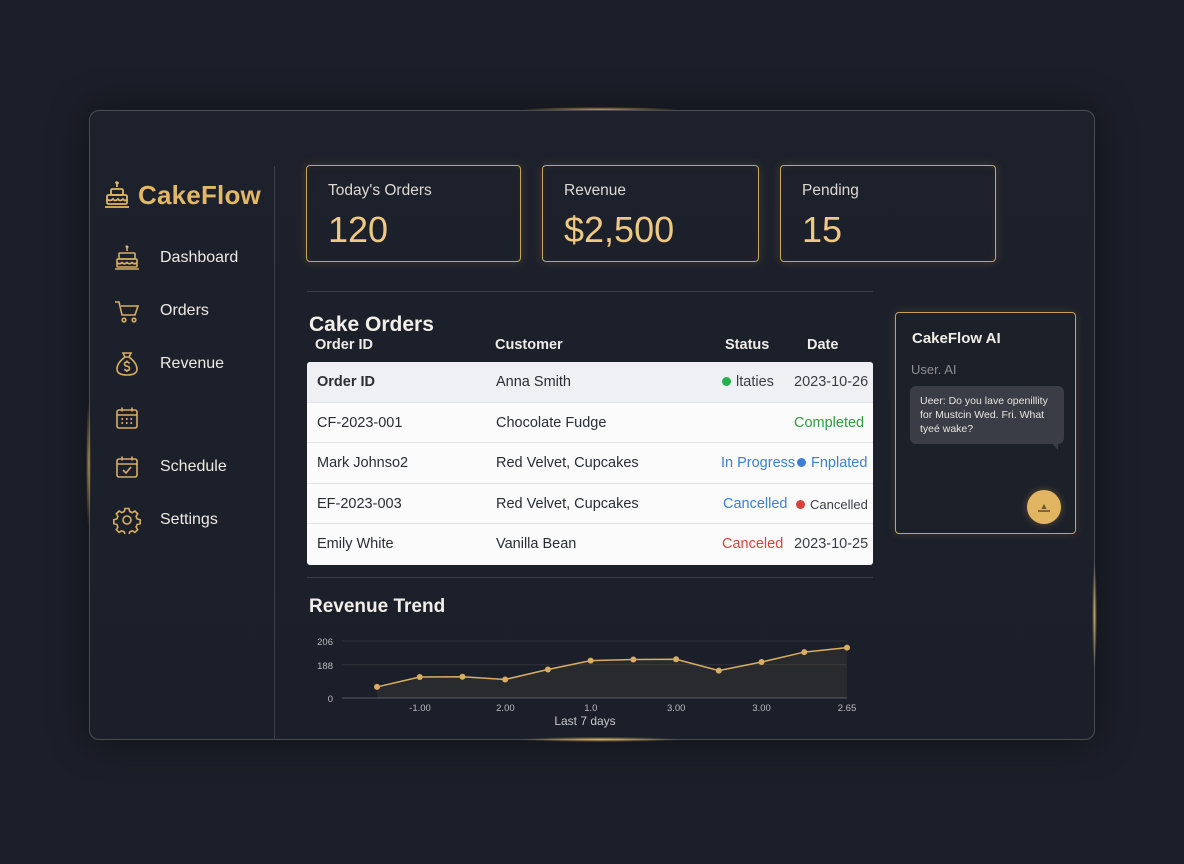 The width and height of the screenshot is (1184, 864). What do you see at coordinates (355, 544) in the screenshot?
I see `cell-order-id: Emily White` at bounding box center [355, 544].